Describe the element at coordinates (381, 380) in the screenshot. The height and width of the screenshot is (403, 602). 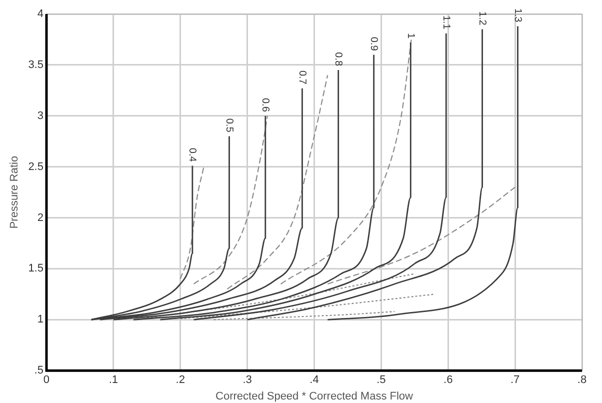
I see `x-tick-label: .5` at that location.